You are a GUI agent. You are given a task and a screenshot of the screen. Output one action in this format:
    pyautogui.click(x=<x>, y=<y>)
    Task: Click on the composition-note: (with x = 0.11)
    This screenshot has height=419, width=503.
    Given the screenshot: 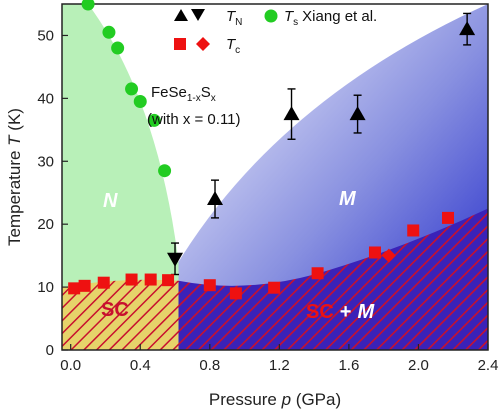 What is the action you would take?
    pyautogui.click(x=194, y=119)
    